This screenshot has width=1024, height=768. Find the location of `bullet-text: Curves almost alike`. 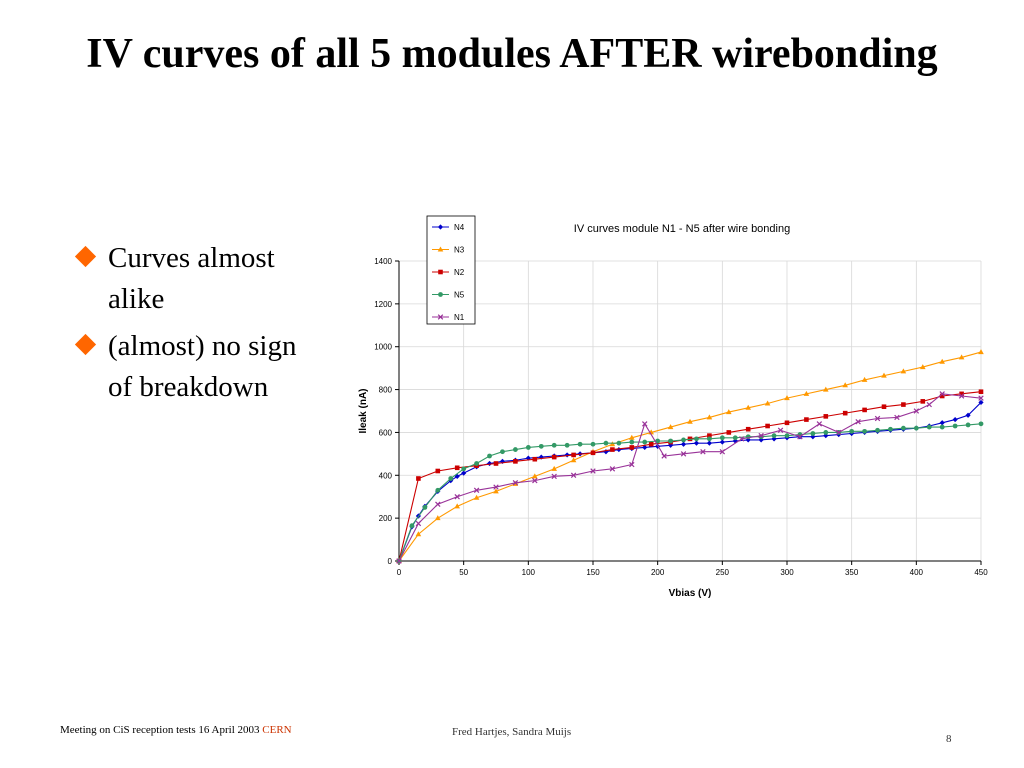

bullet-text: Curves almost alike is located at coordinates (191, 278).